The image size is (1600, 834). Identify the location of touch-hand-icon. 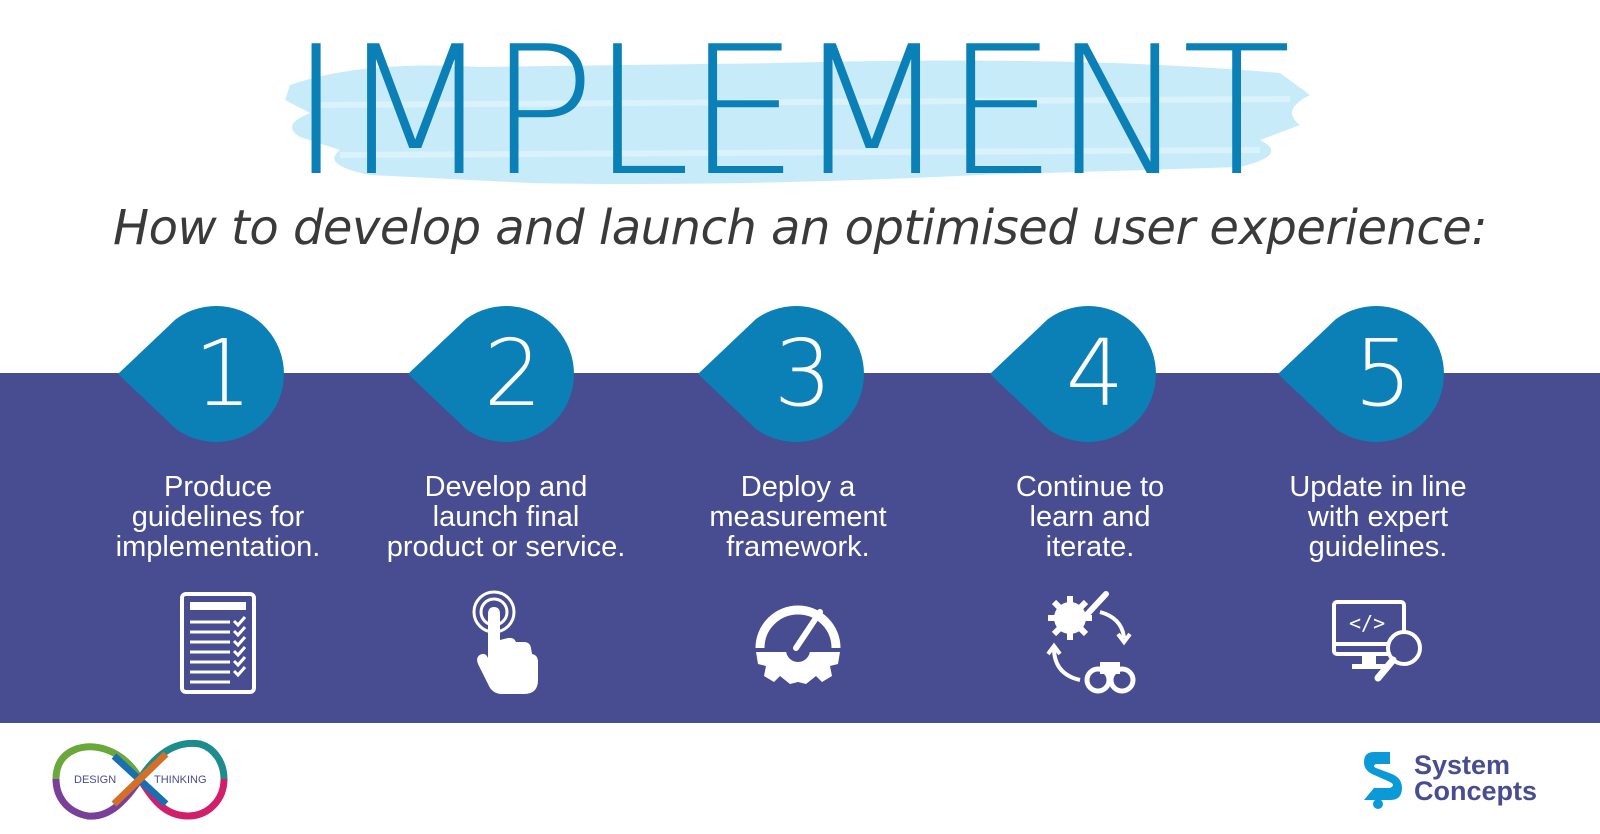
(505, 642).